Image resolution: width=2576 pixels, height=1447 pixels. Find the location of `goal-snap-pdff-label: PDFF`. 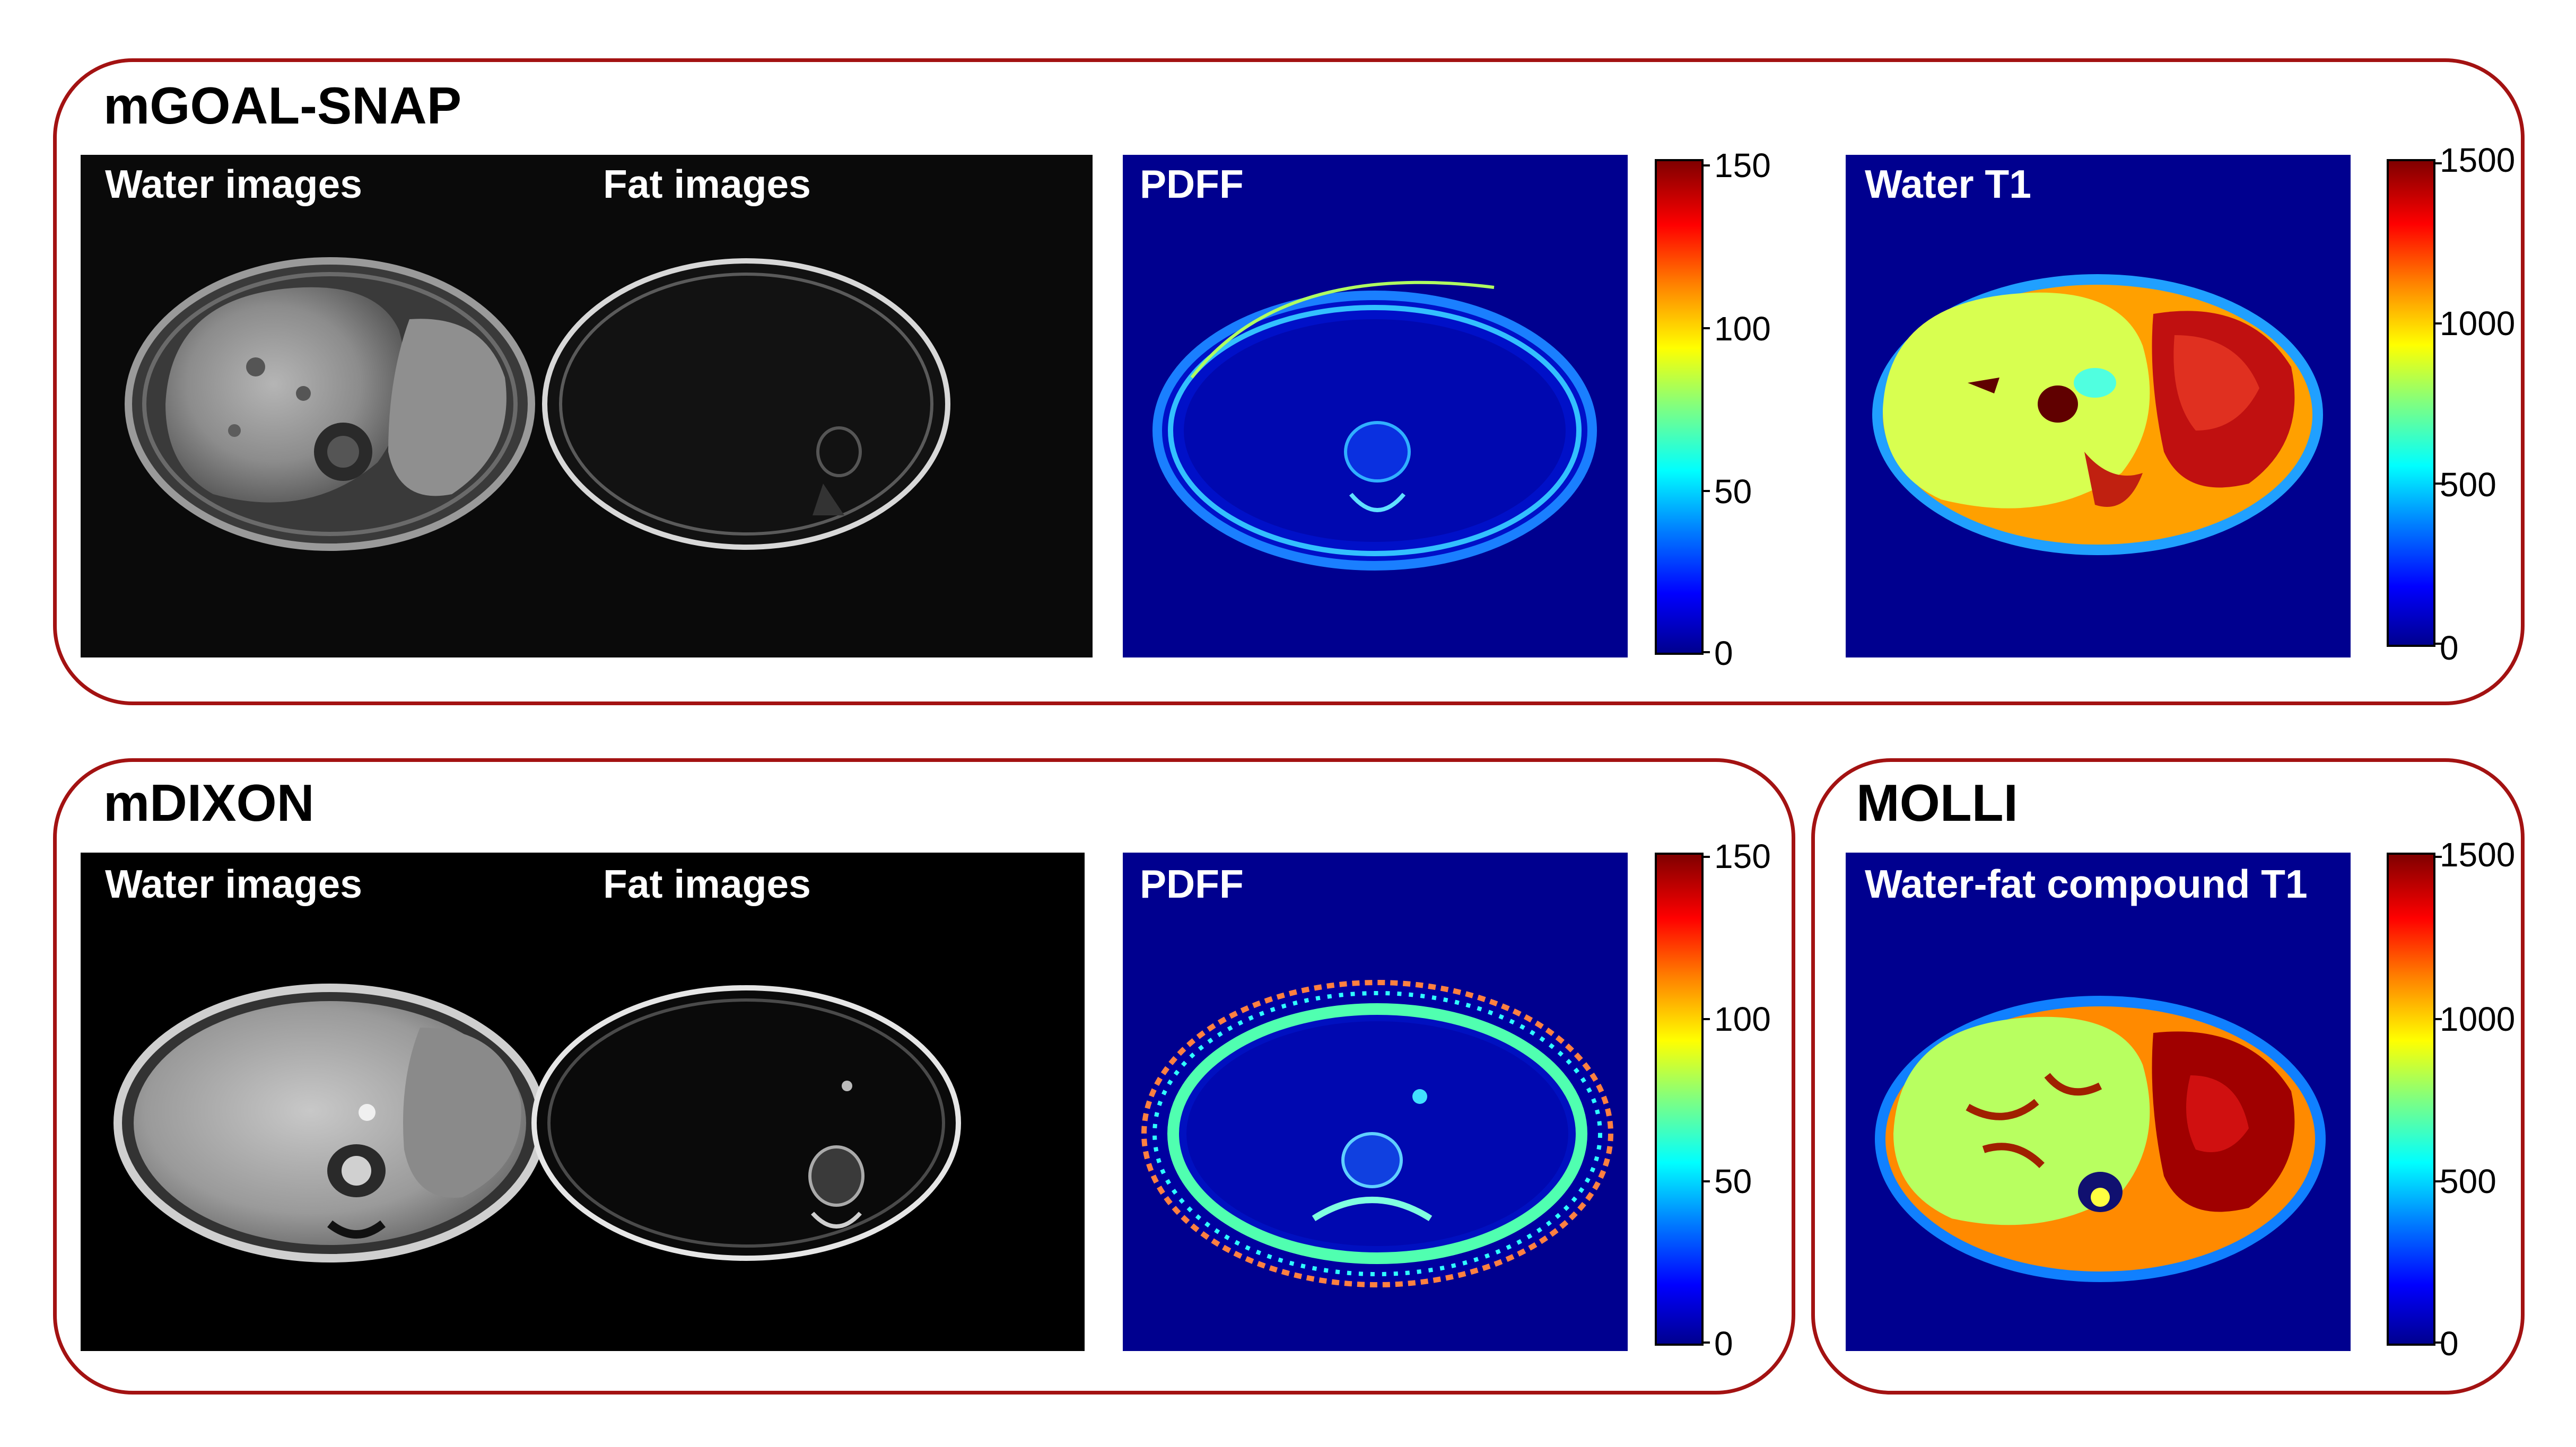

goal-snap-pdff-label: PDFF is located at coordinates (1192, 184).